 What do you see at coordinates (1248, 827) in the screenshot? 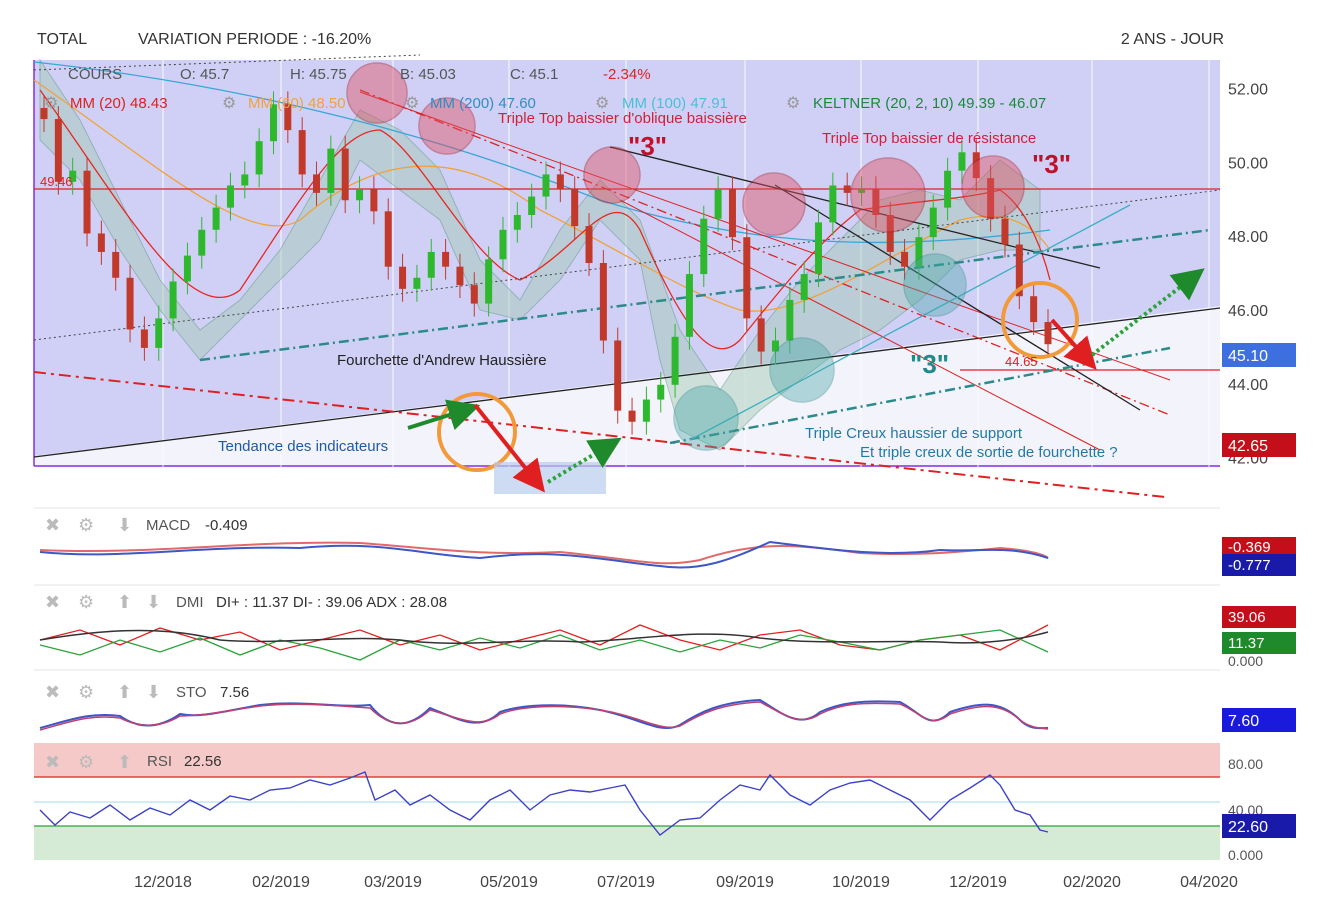
I see `rsi-badge: 22.60` at bounding box center [1248, 827].